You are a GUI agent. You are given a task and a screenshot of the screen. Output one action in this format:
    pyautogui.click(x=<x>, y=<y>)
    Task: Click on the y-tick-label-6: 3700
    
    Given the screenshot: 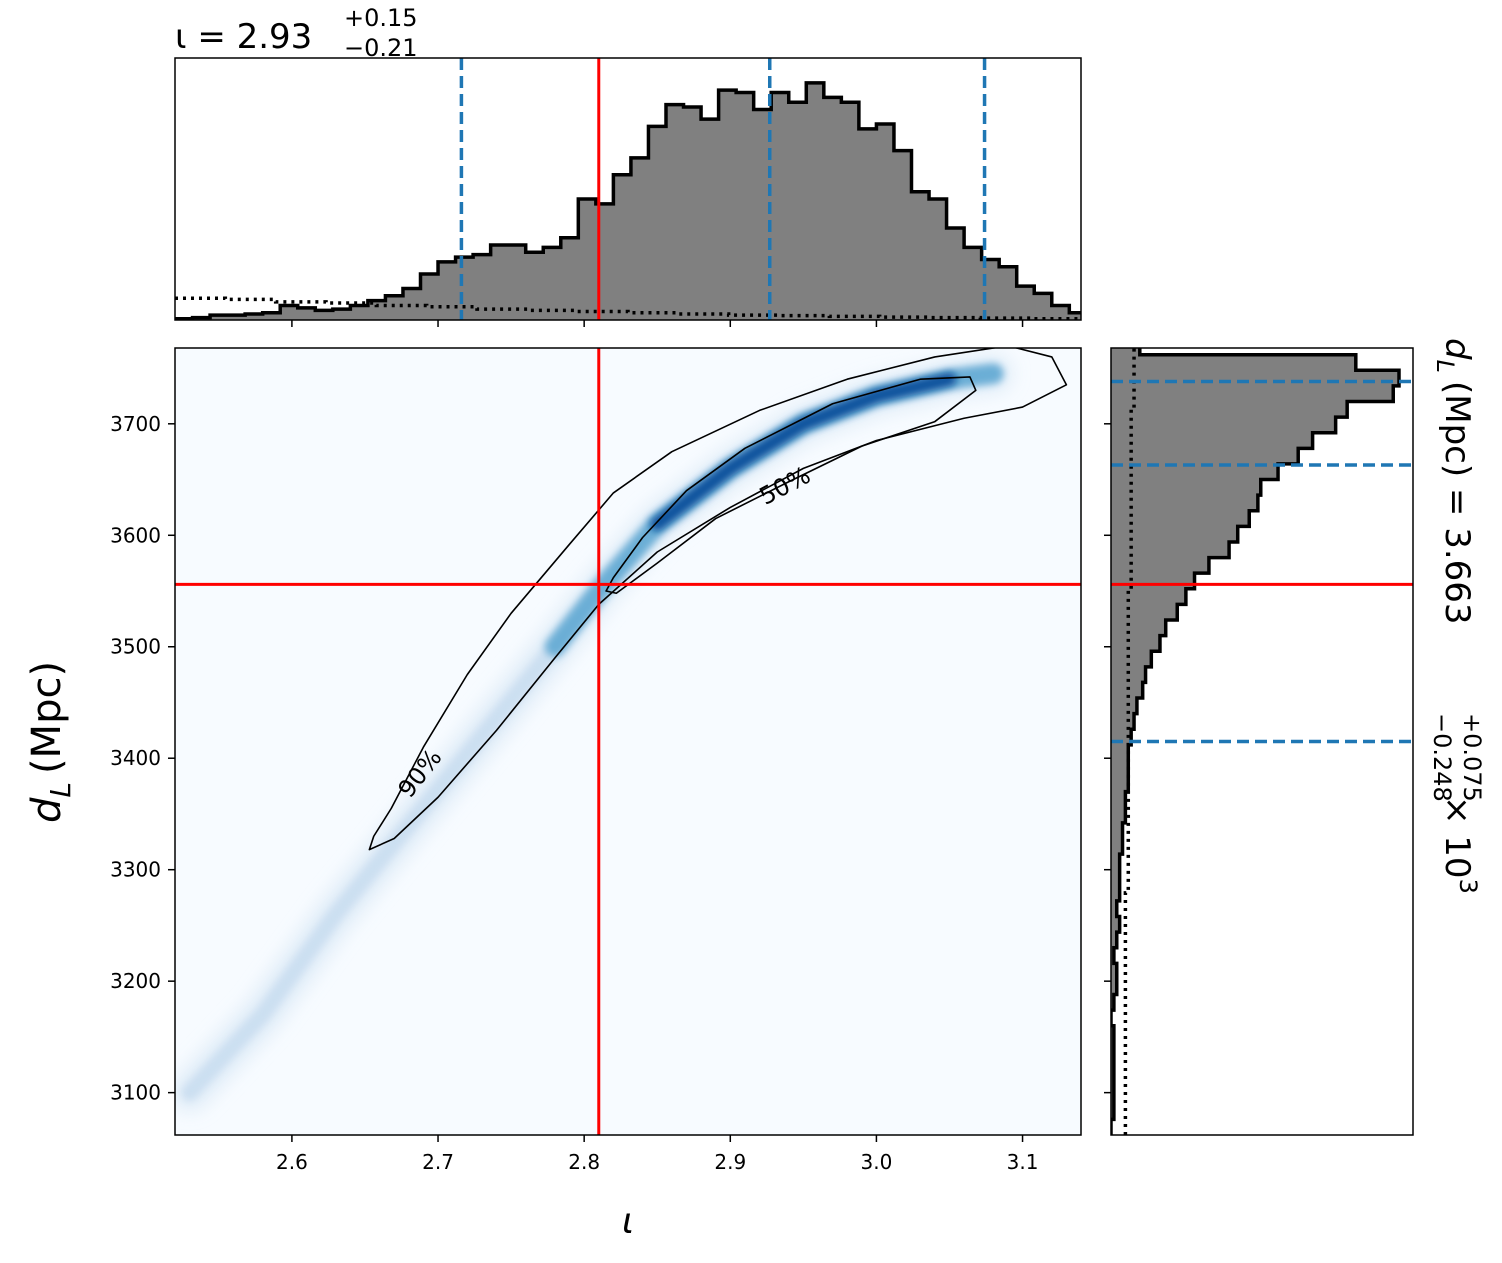 What is the action you would take?
    pyautogui.click(x=135, y=424)
    